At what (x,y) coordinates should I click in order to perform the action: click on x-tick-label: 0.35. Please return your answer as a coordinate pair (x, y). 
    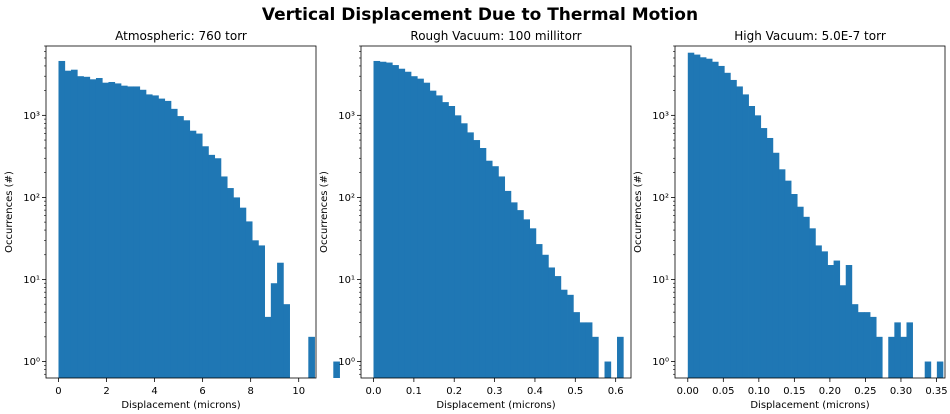
    Looking at the image, I should click on (936, 391).